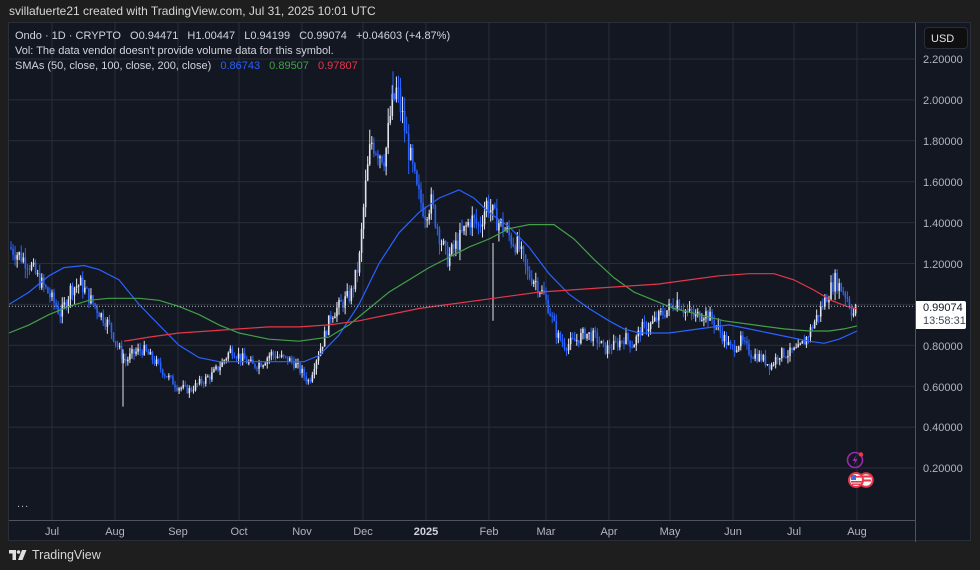 Image resolution: width=980 pixels, height=570 pixels. What do you see at coordinates (337, 66) in the screenshot?
I see `sma200-value: 0.97807` at bounding box center [337, 66].